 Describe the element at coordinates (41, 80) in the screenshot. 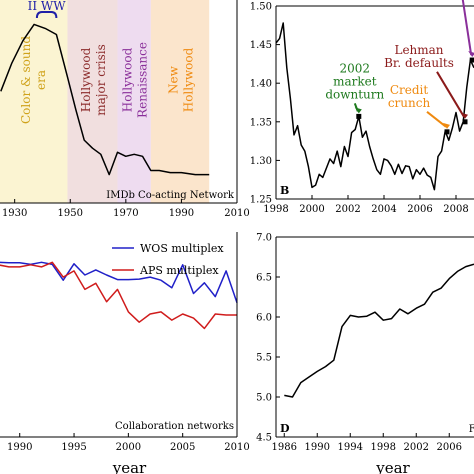

I see `era-label-line: era` at that location.